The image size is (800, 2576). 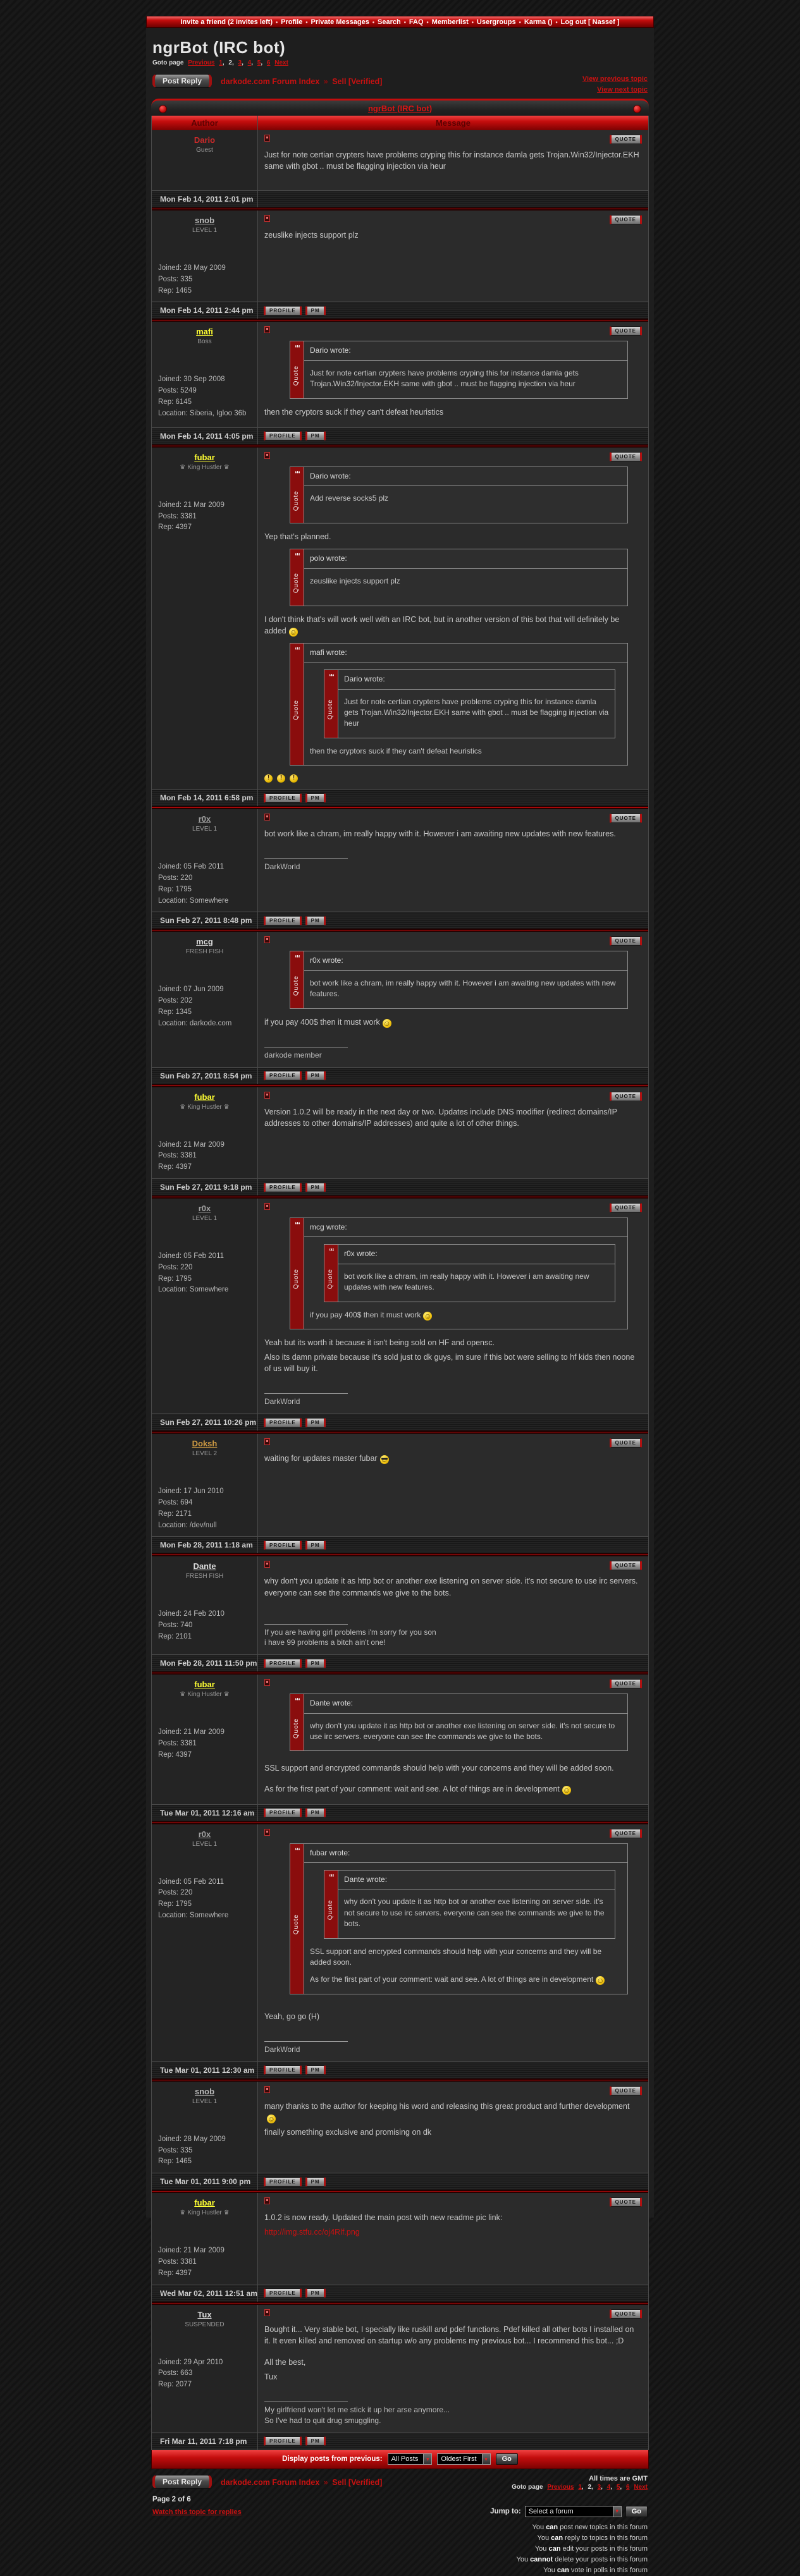 I want to click on menu-profile: Profile, so click(x=292, y=22).